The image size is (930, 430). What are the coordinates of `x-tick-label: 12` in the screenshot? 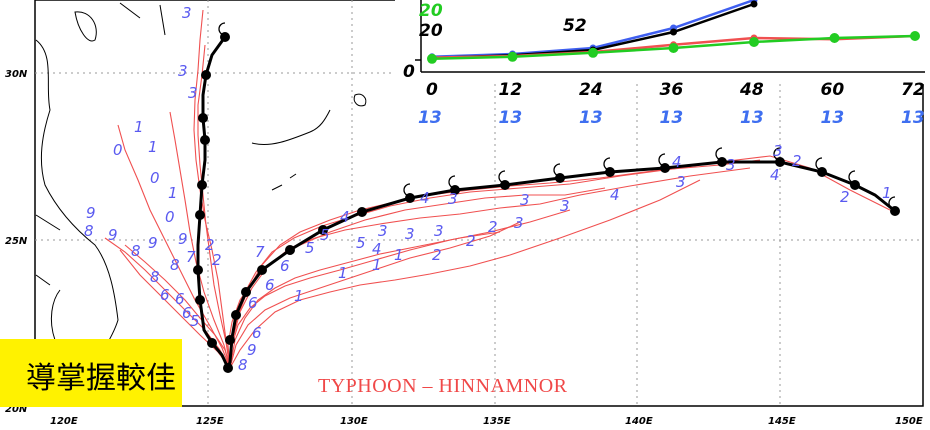 It's located at (510, 90).